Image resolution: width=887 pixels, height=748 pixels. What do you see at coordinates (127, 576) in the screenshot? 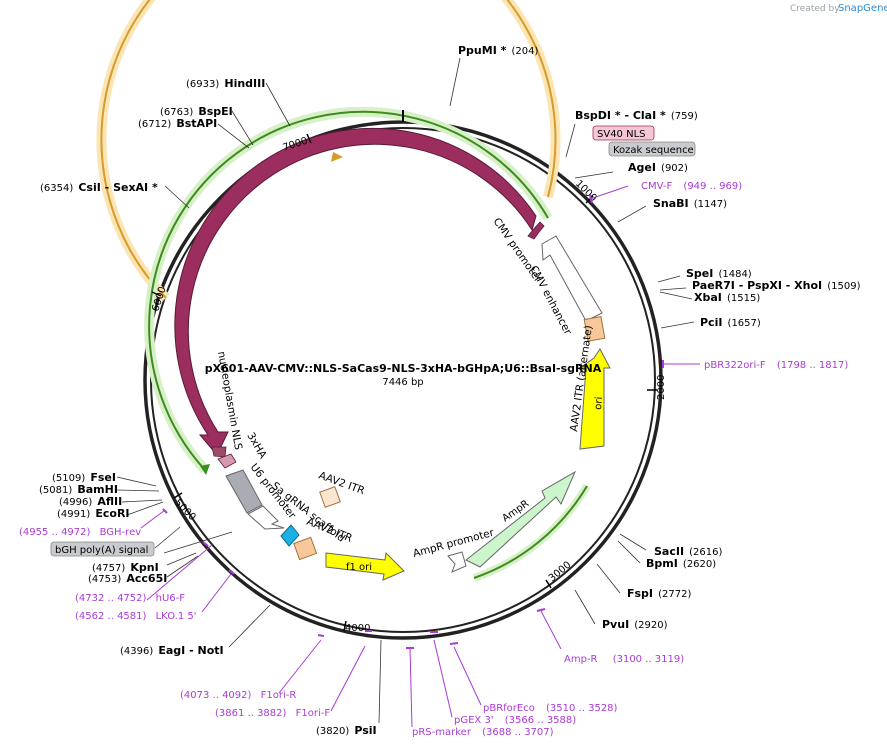
I see `site-acc65i: (4753) Acc65I` at bounding box center [127, 576].